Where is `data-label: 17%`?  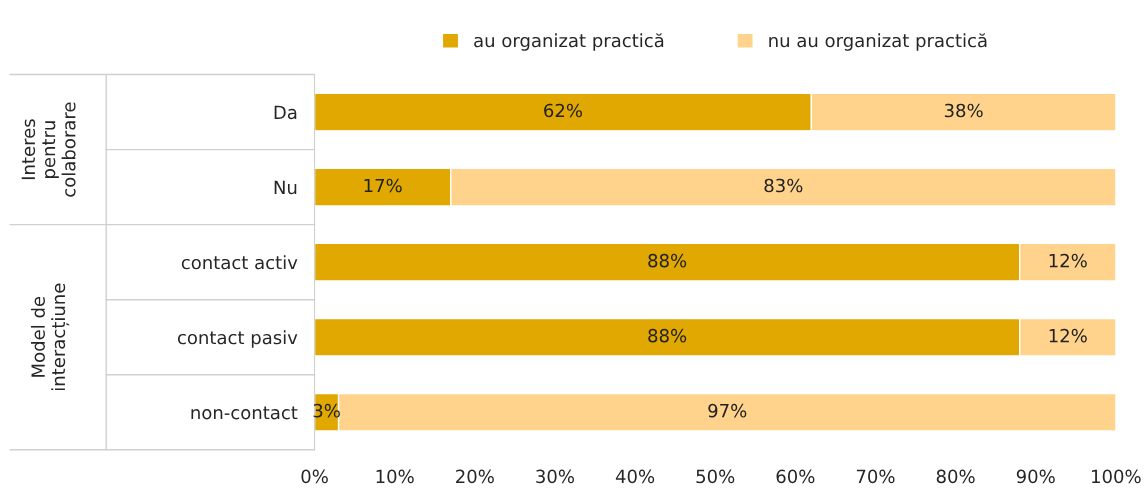 data-label: 17% is located at coordinates (383, 185).